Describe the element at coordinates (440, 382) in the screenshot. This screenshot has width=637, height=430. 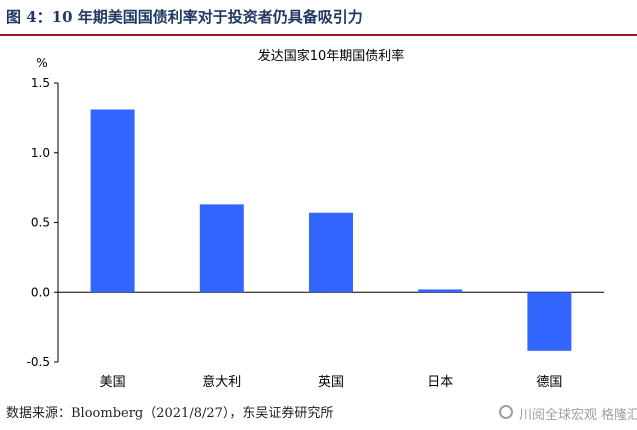
I see `x-tick-label: 日本` at that location.